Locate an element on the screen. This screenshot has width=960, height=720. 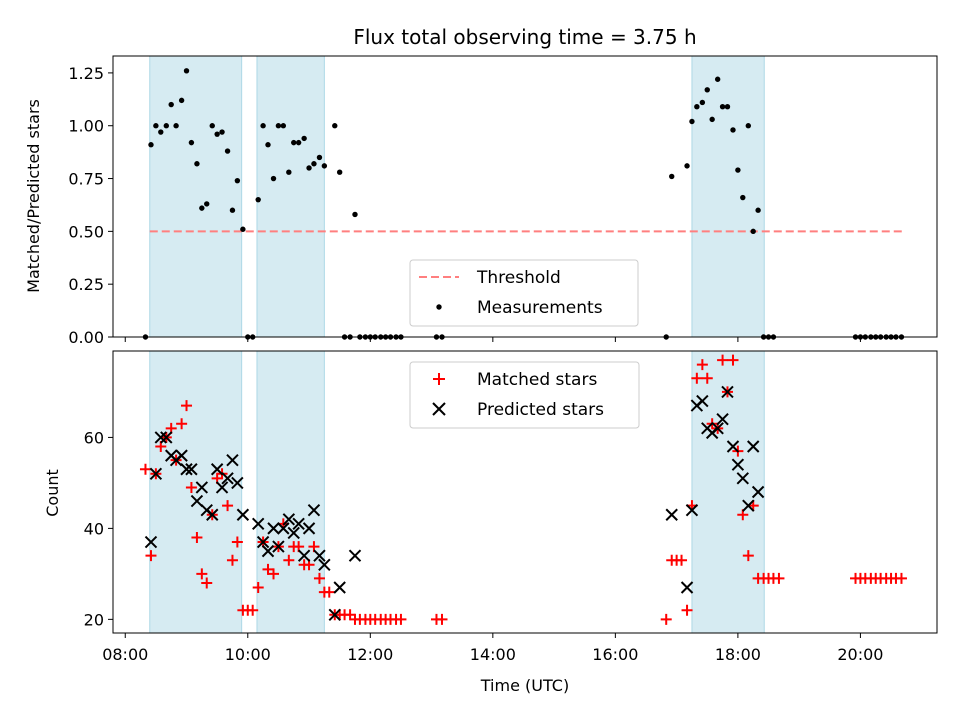
top-legend: Threshold Measurements is located at coordinates (524, 293).